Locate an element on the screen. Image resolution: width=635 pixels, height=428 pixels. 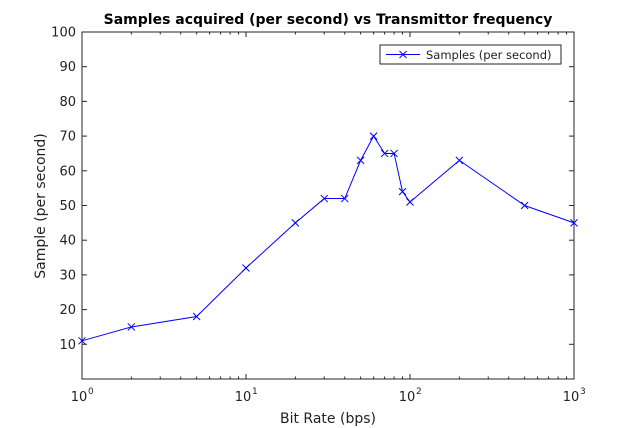
x-tick-exponent: 2 is located at coordinates (419, 392).